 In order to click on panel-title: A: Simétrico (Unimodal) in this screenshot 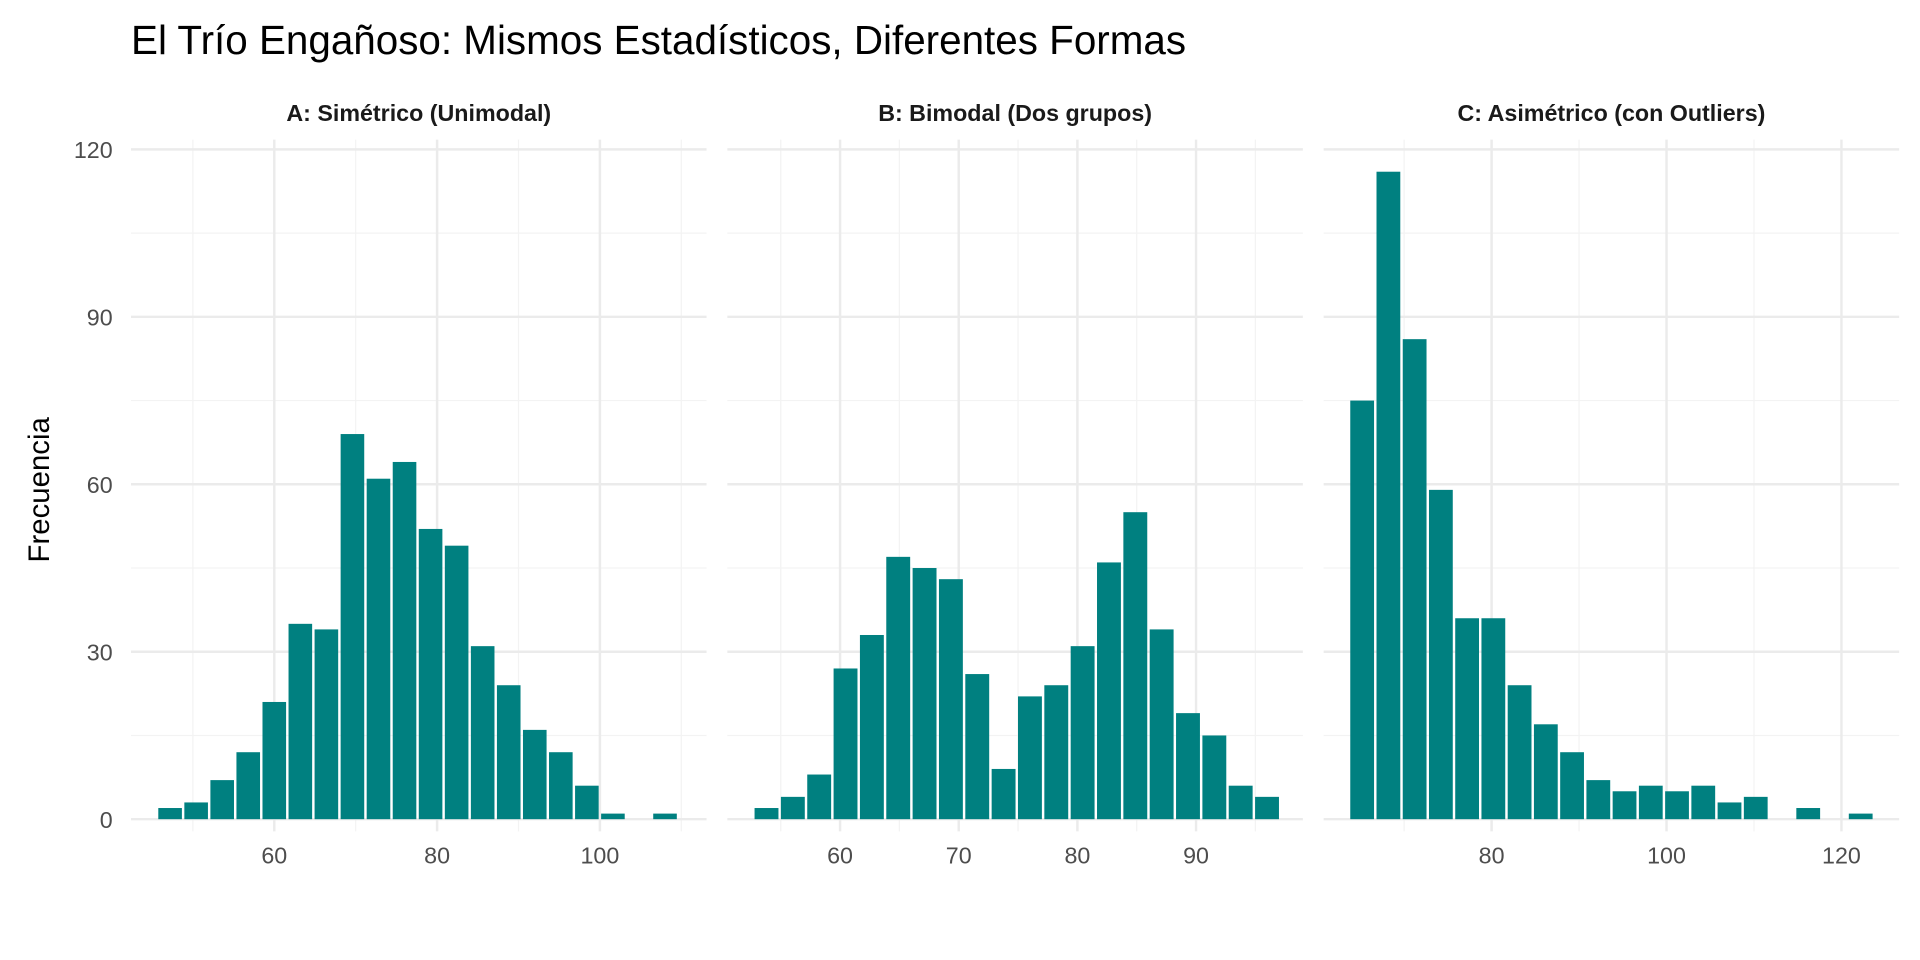, I will do `click(418, 113)`.